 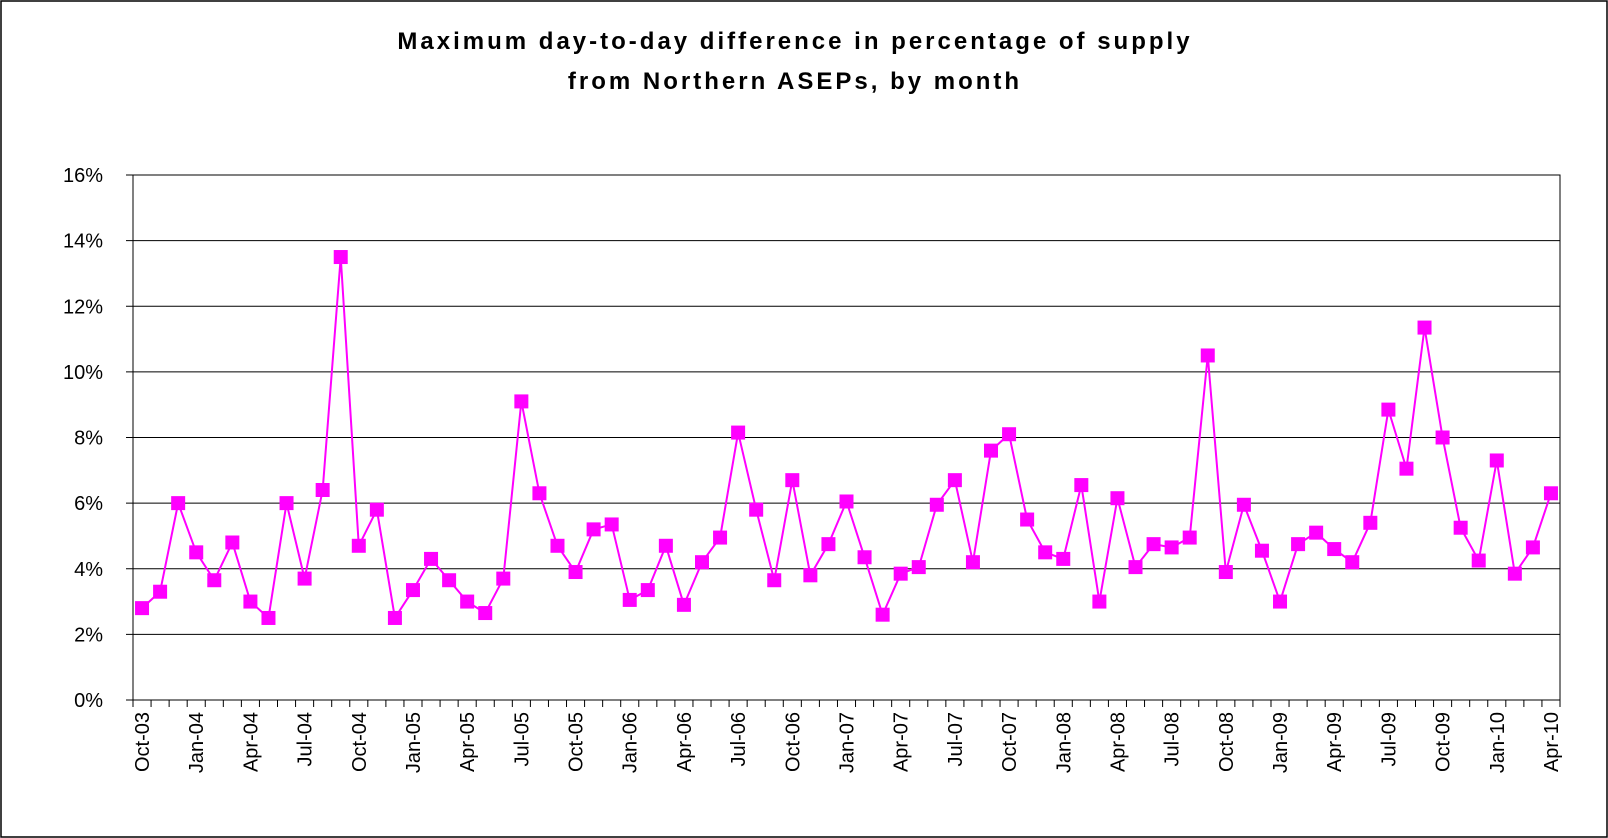 I want to click on x-tick-label: Oct-08, so click(x=1227, y=742).